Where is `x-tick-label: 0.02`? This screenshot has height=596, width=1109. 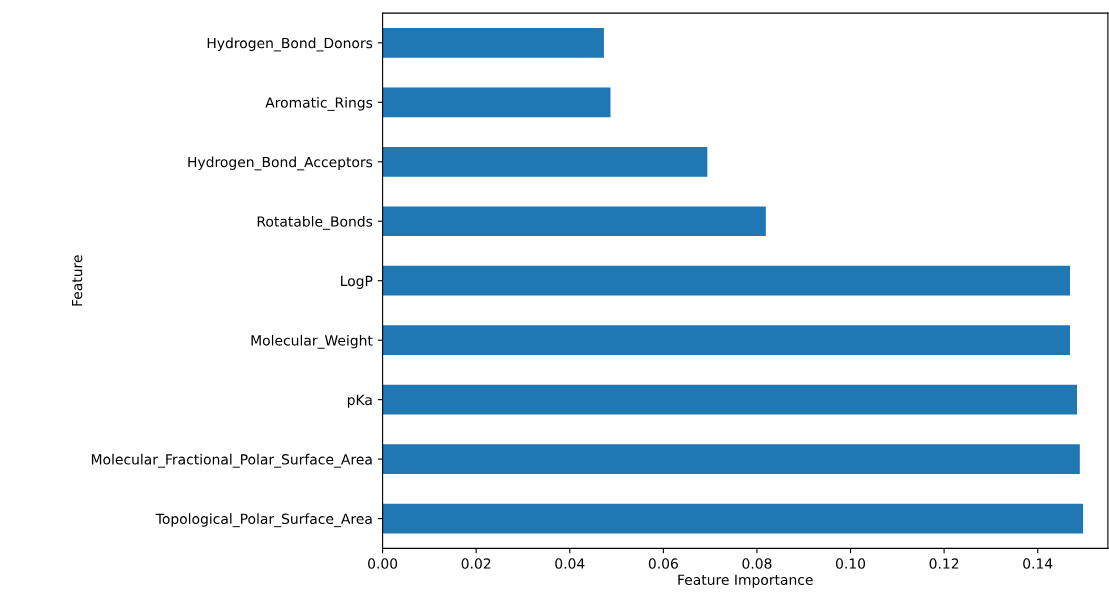 x-tick-label: 0.02 is located at coordinates (476, 563).